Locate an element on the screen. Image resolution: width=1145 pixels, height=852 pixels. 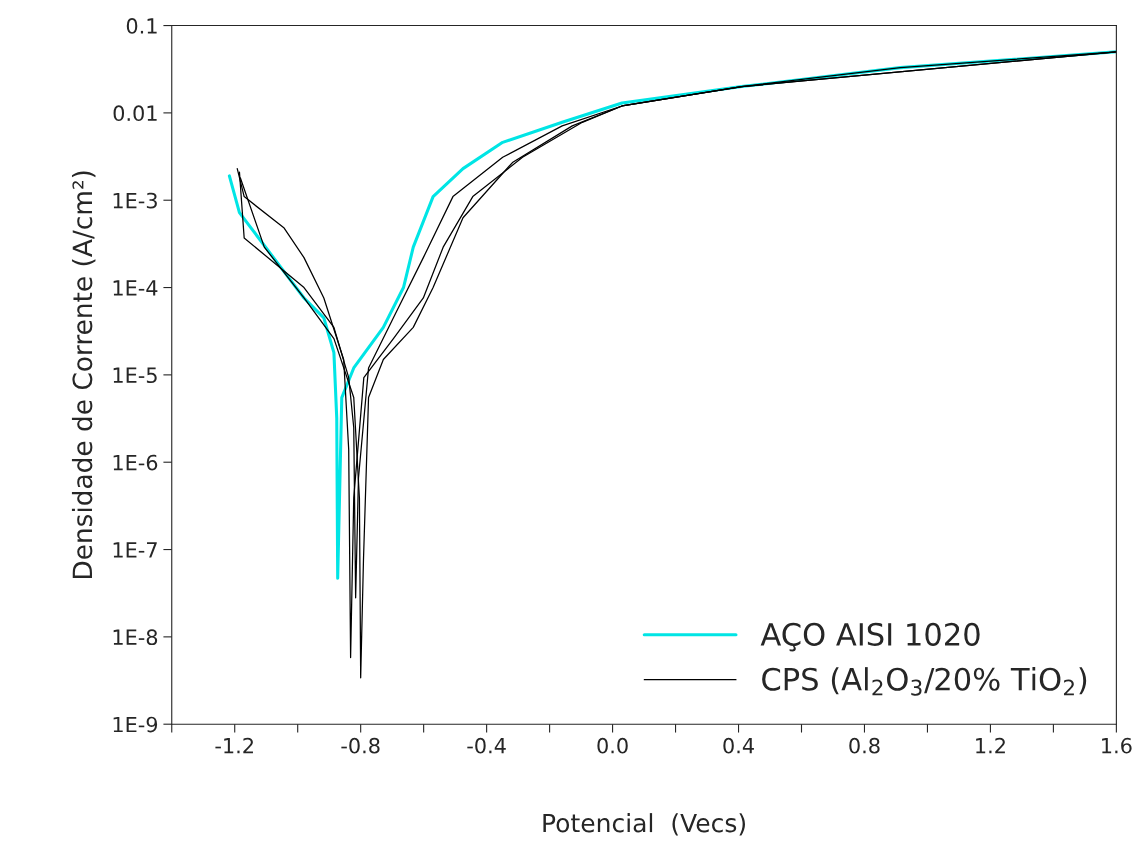
x-tick-label: 0.0 is located at coordinates (612, 745).